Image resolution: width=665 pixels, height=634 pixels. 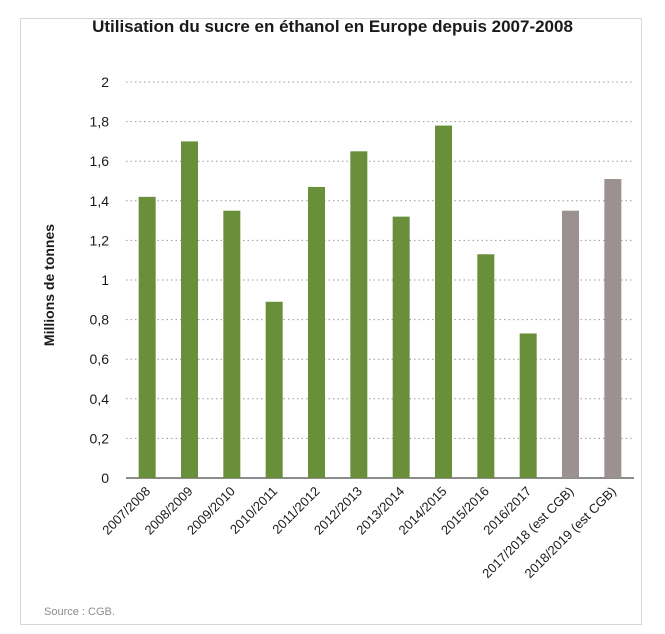 What do you see at coordinates (79, 612) in the screenshot?
I see `source-note: Source : CGB.` at bounding box center [79, 612].